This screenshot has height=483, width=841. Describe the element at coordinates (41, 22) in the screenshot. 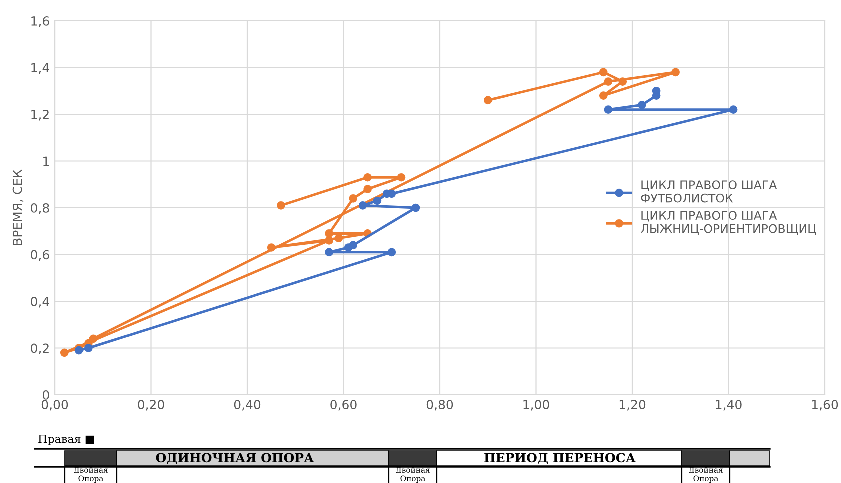

I see `y-tick-label: 1,6` at that location.